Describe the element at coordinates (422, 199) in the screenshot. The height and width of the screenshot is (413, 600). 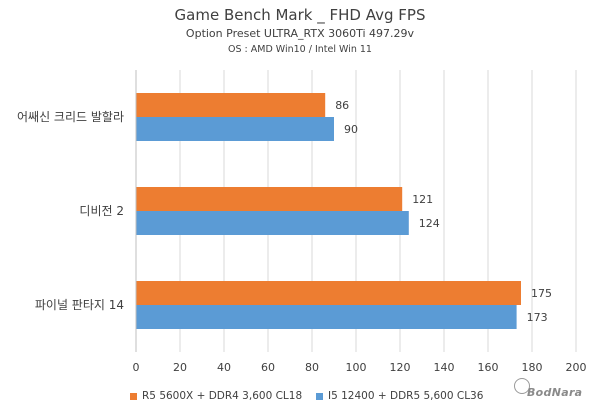
I see `data-label: 121` at that location.